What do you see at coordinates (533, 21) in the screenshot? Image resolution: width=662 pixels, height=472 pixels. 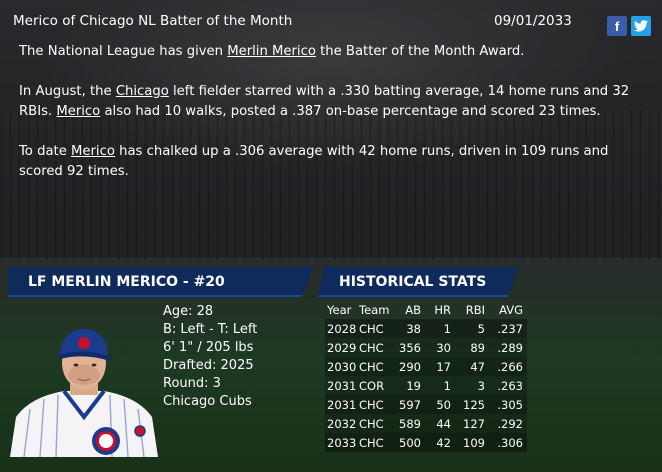 I see `news-date: 09/01/2033` at bounding box center [533, 21].